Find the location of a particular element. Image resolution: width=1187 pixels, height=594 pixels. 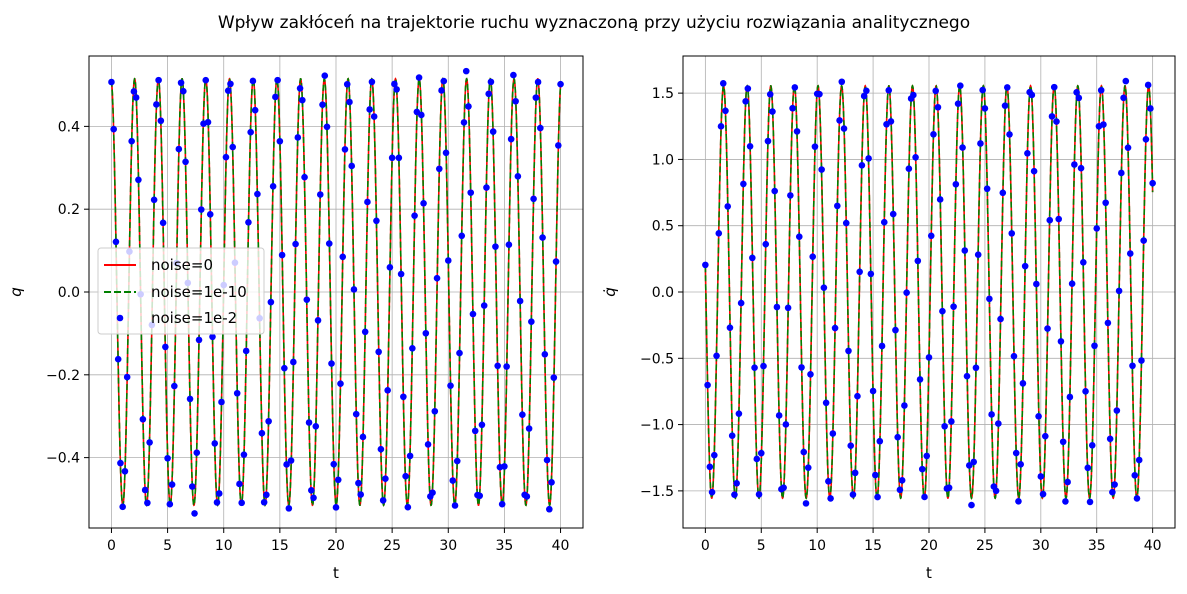

right-y-tick-label-6: 1.5 is located at coordinates (663, 94).